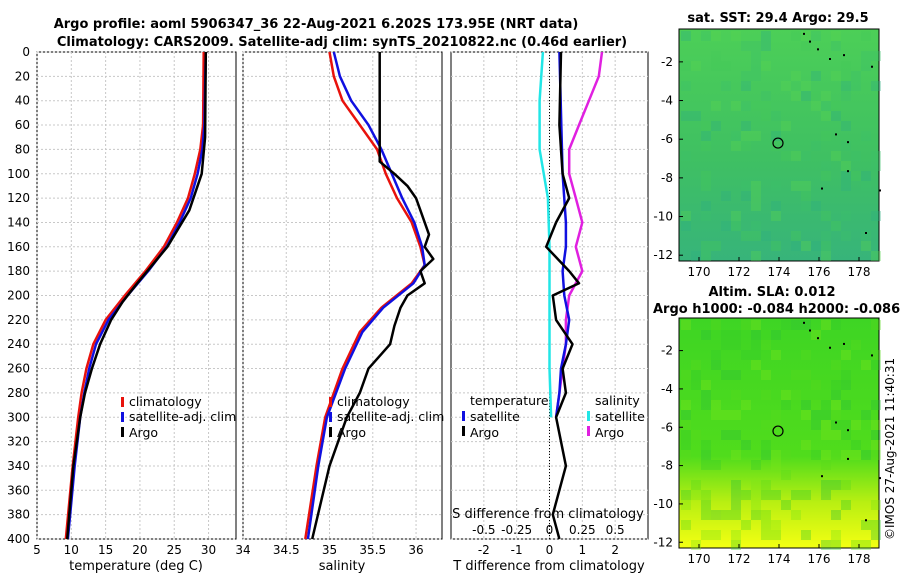 This screenshot has width=900, height=580. What do you see at coordinates (330, 417) in the screenshot?
I see `legend-swatch-satellite` at bounding box center [330, 417].